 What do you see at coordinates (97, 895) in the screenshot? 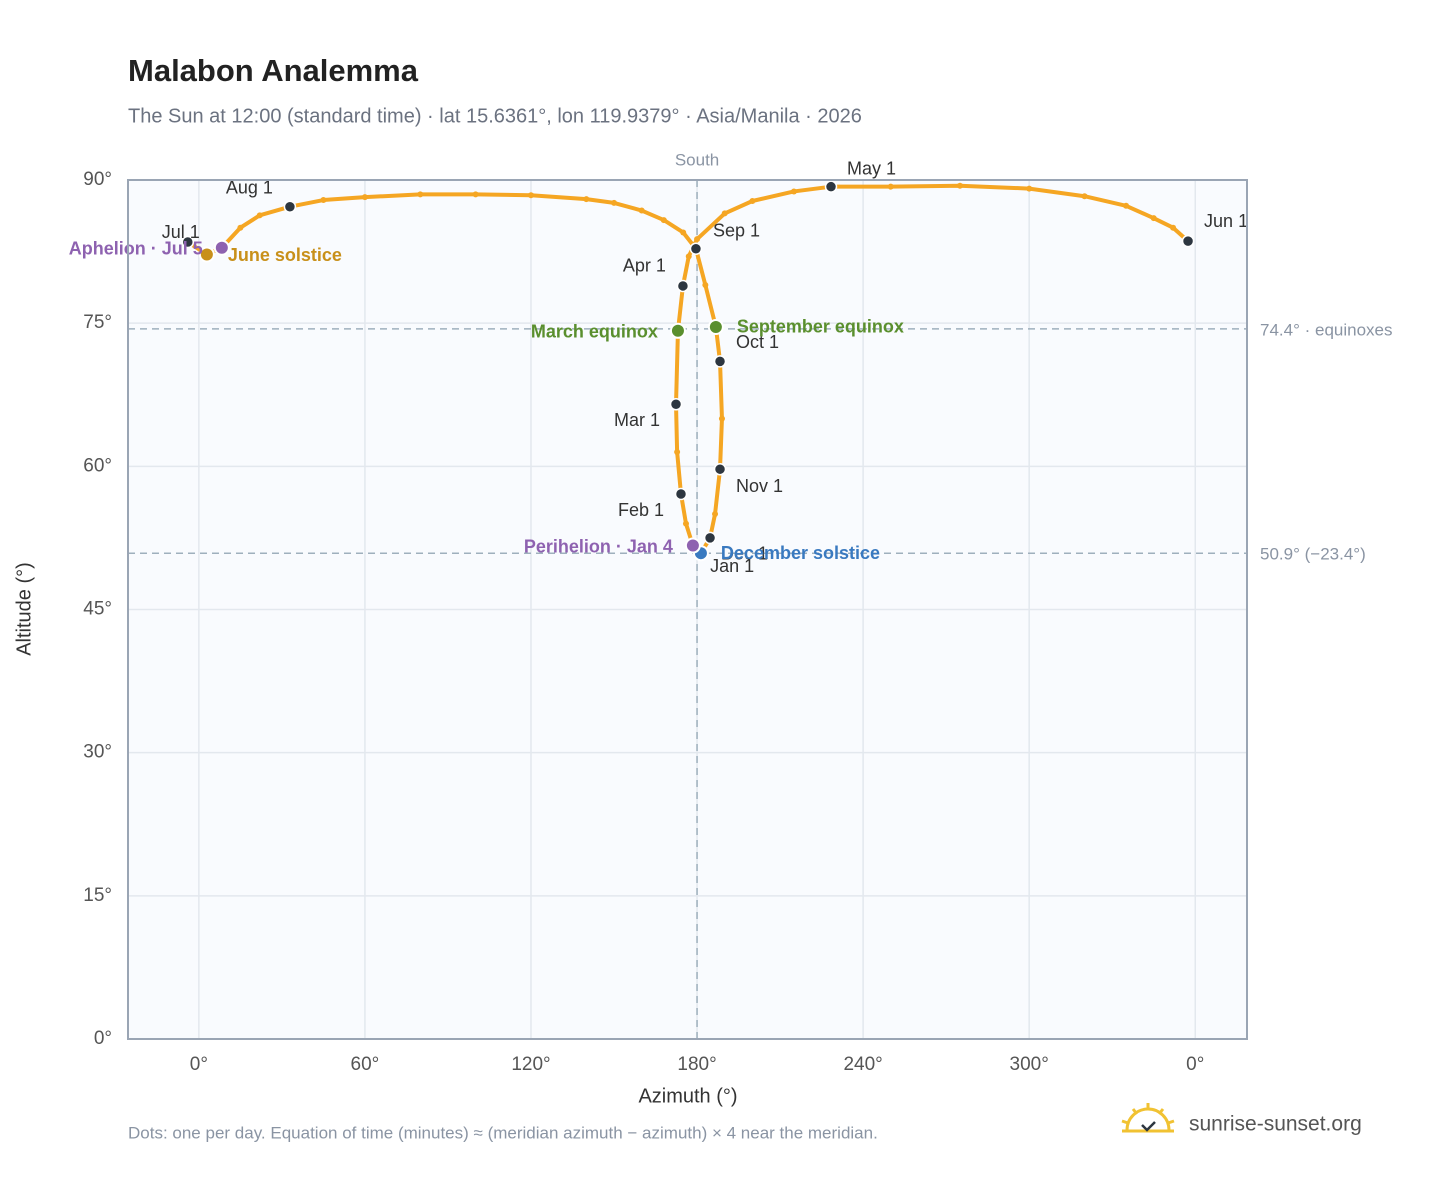
I see `y-tick-label: 15°` at bounding box center [97, 895].